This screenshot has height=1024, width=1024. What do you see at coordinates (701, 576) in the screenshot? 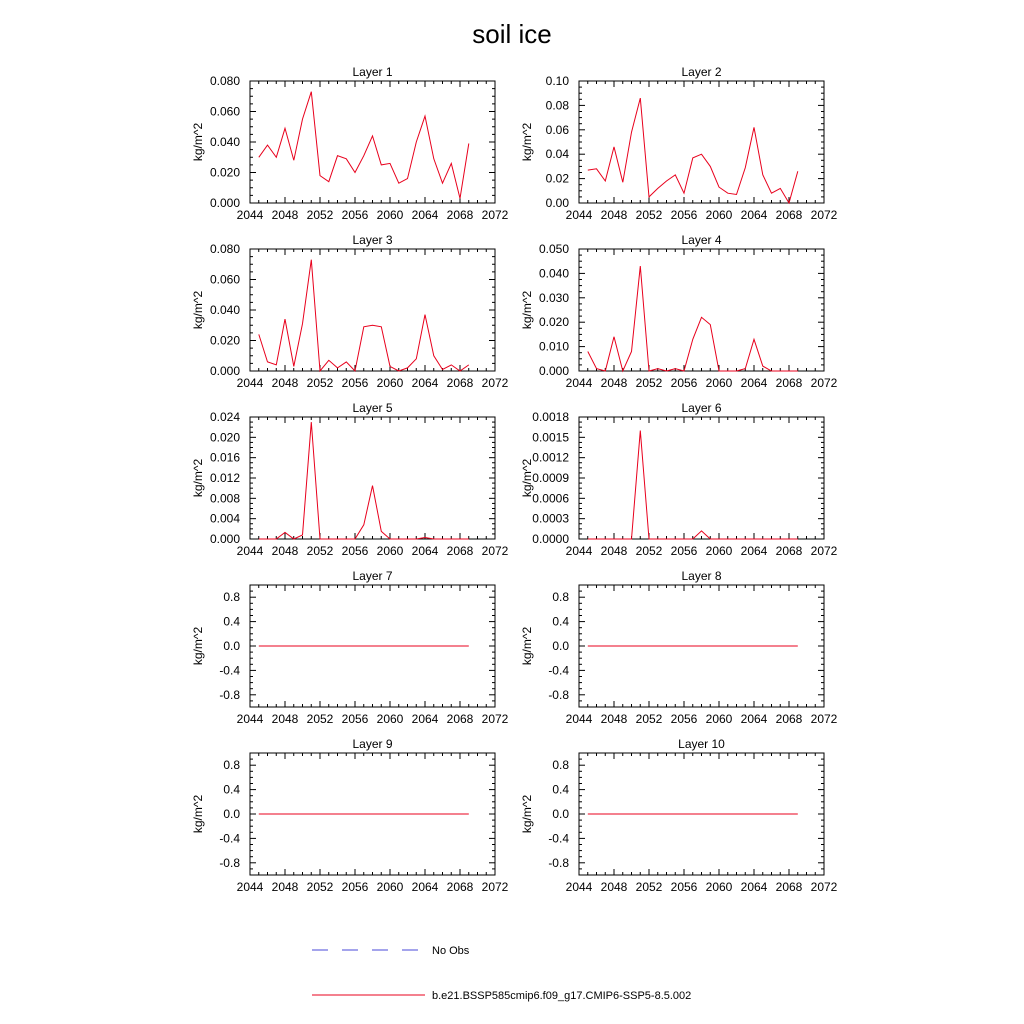
I see `panel-title: Layer 8` at bounding box center [701, 576].